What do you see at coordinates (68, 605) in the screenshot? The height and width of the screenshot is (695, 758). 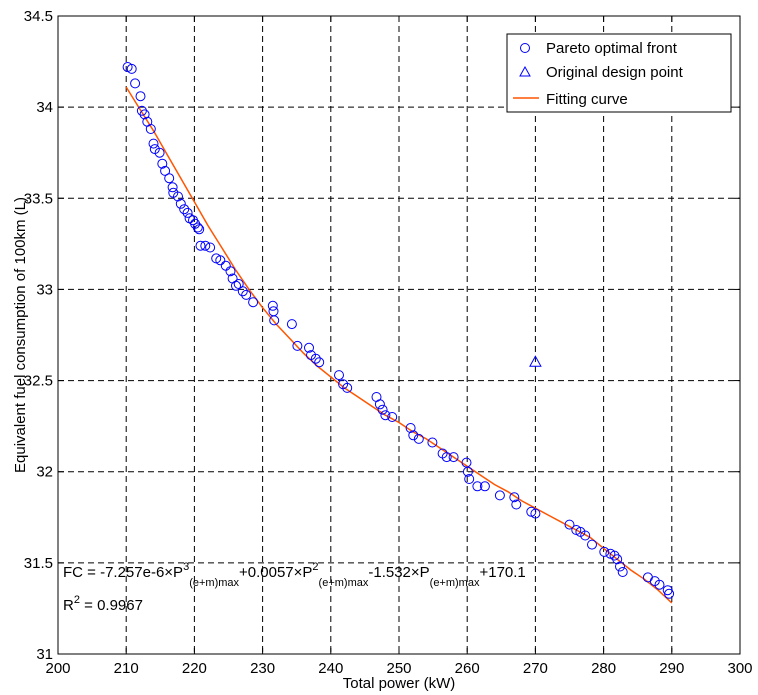 I see `annotation-fragment: R` at bounding box center [68, 605].